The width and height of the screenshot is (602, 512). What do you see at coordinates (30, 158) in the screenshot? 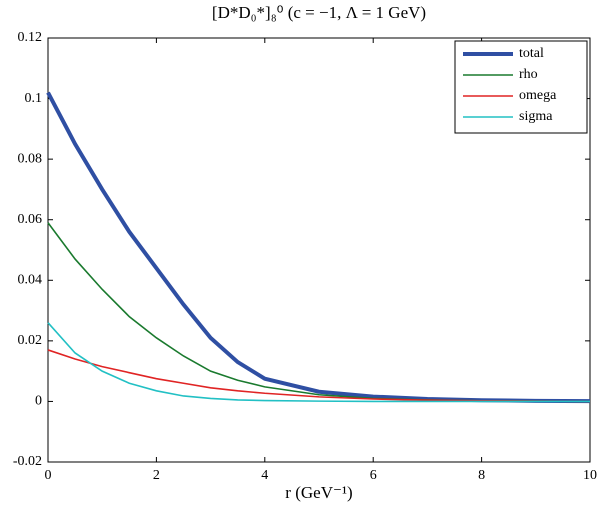
I see `y-tick-label: 0.08` at bounding box center [30, 158].